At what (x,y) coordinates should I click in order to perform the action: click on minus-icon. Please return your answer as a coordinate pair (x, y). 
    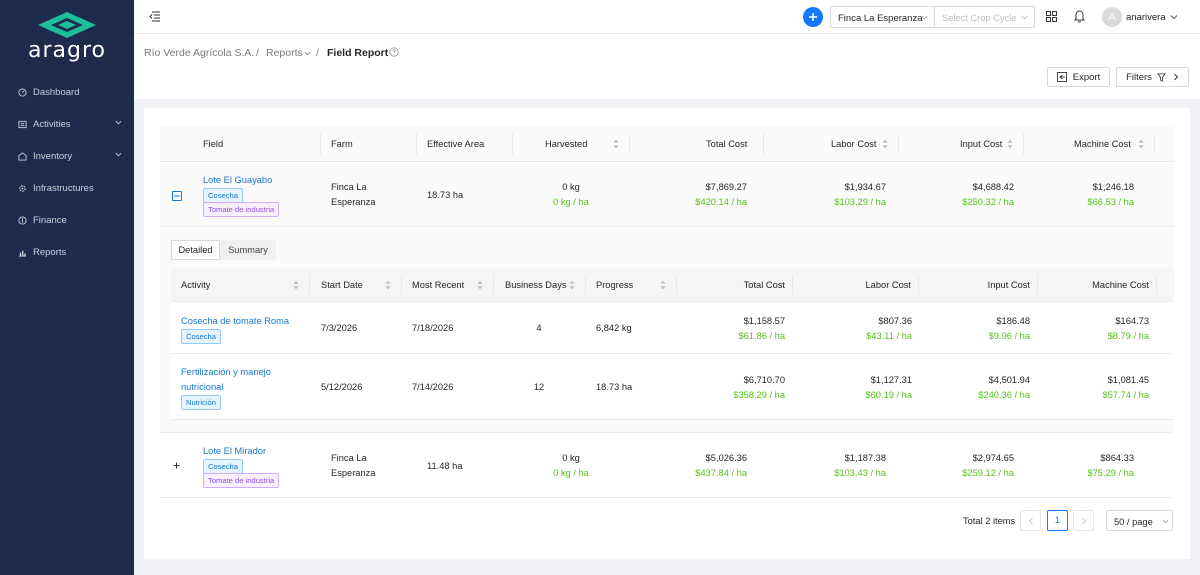
    Looking at the image, I should click on (177, 196).